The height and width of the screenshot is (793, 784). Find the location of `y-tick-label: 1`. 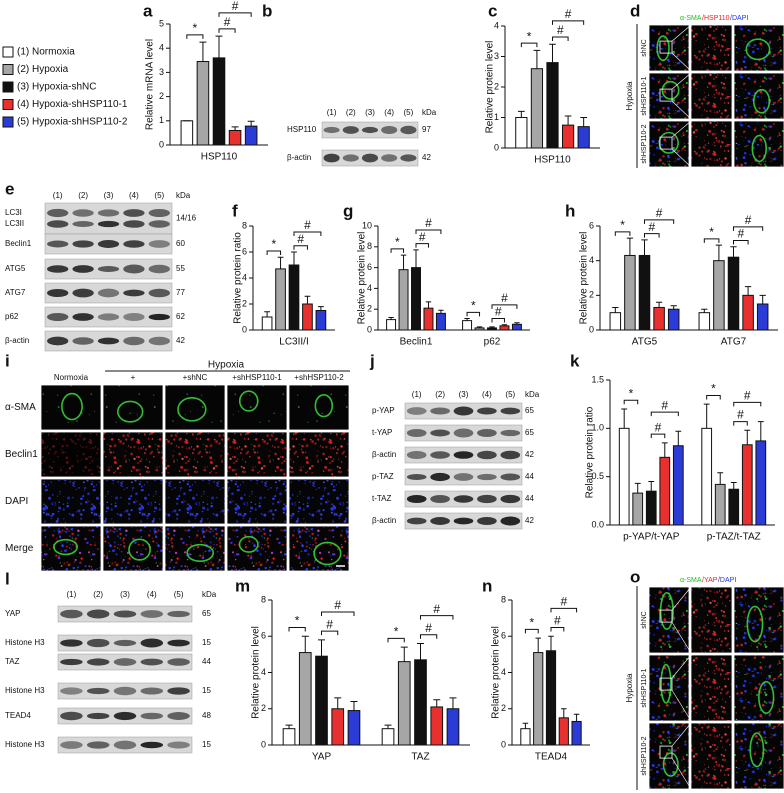

y-tick-label: 1 is located at coordinates (496, 117).